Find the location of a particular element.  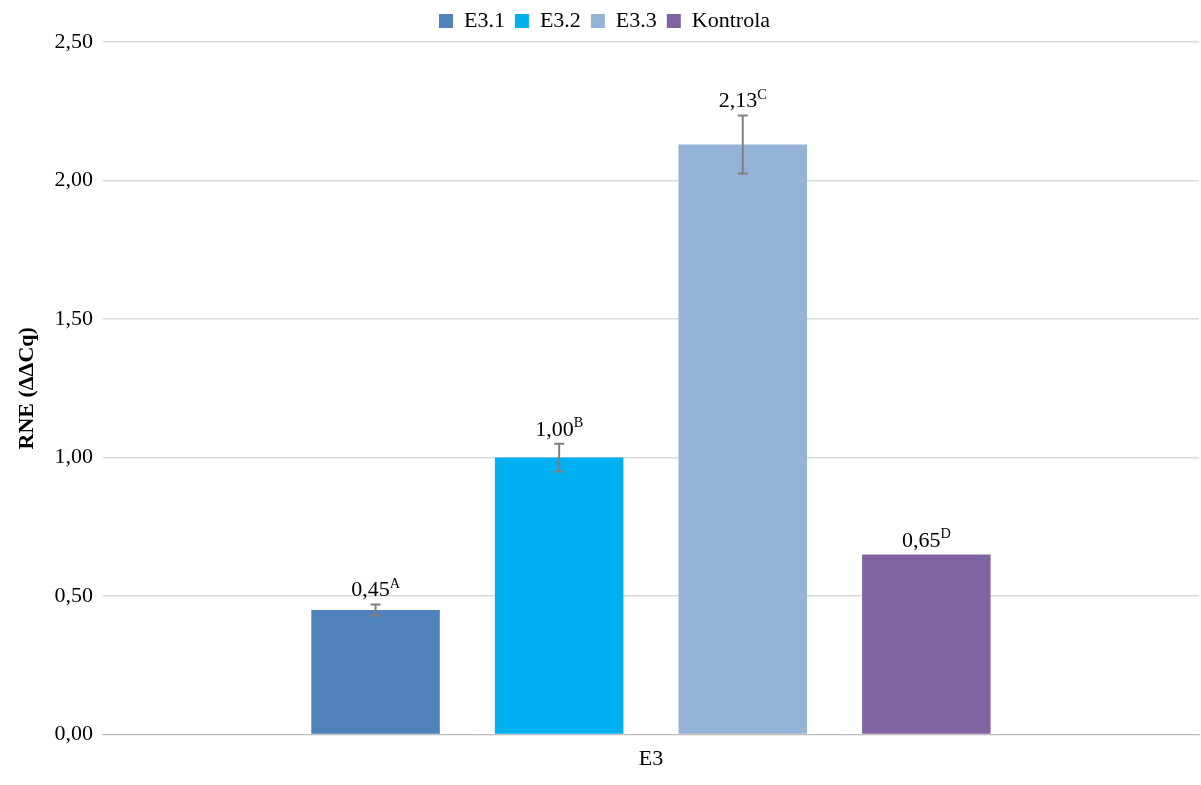

legend-label: E3.1 is located at coordinates (484, 19).